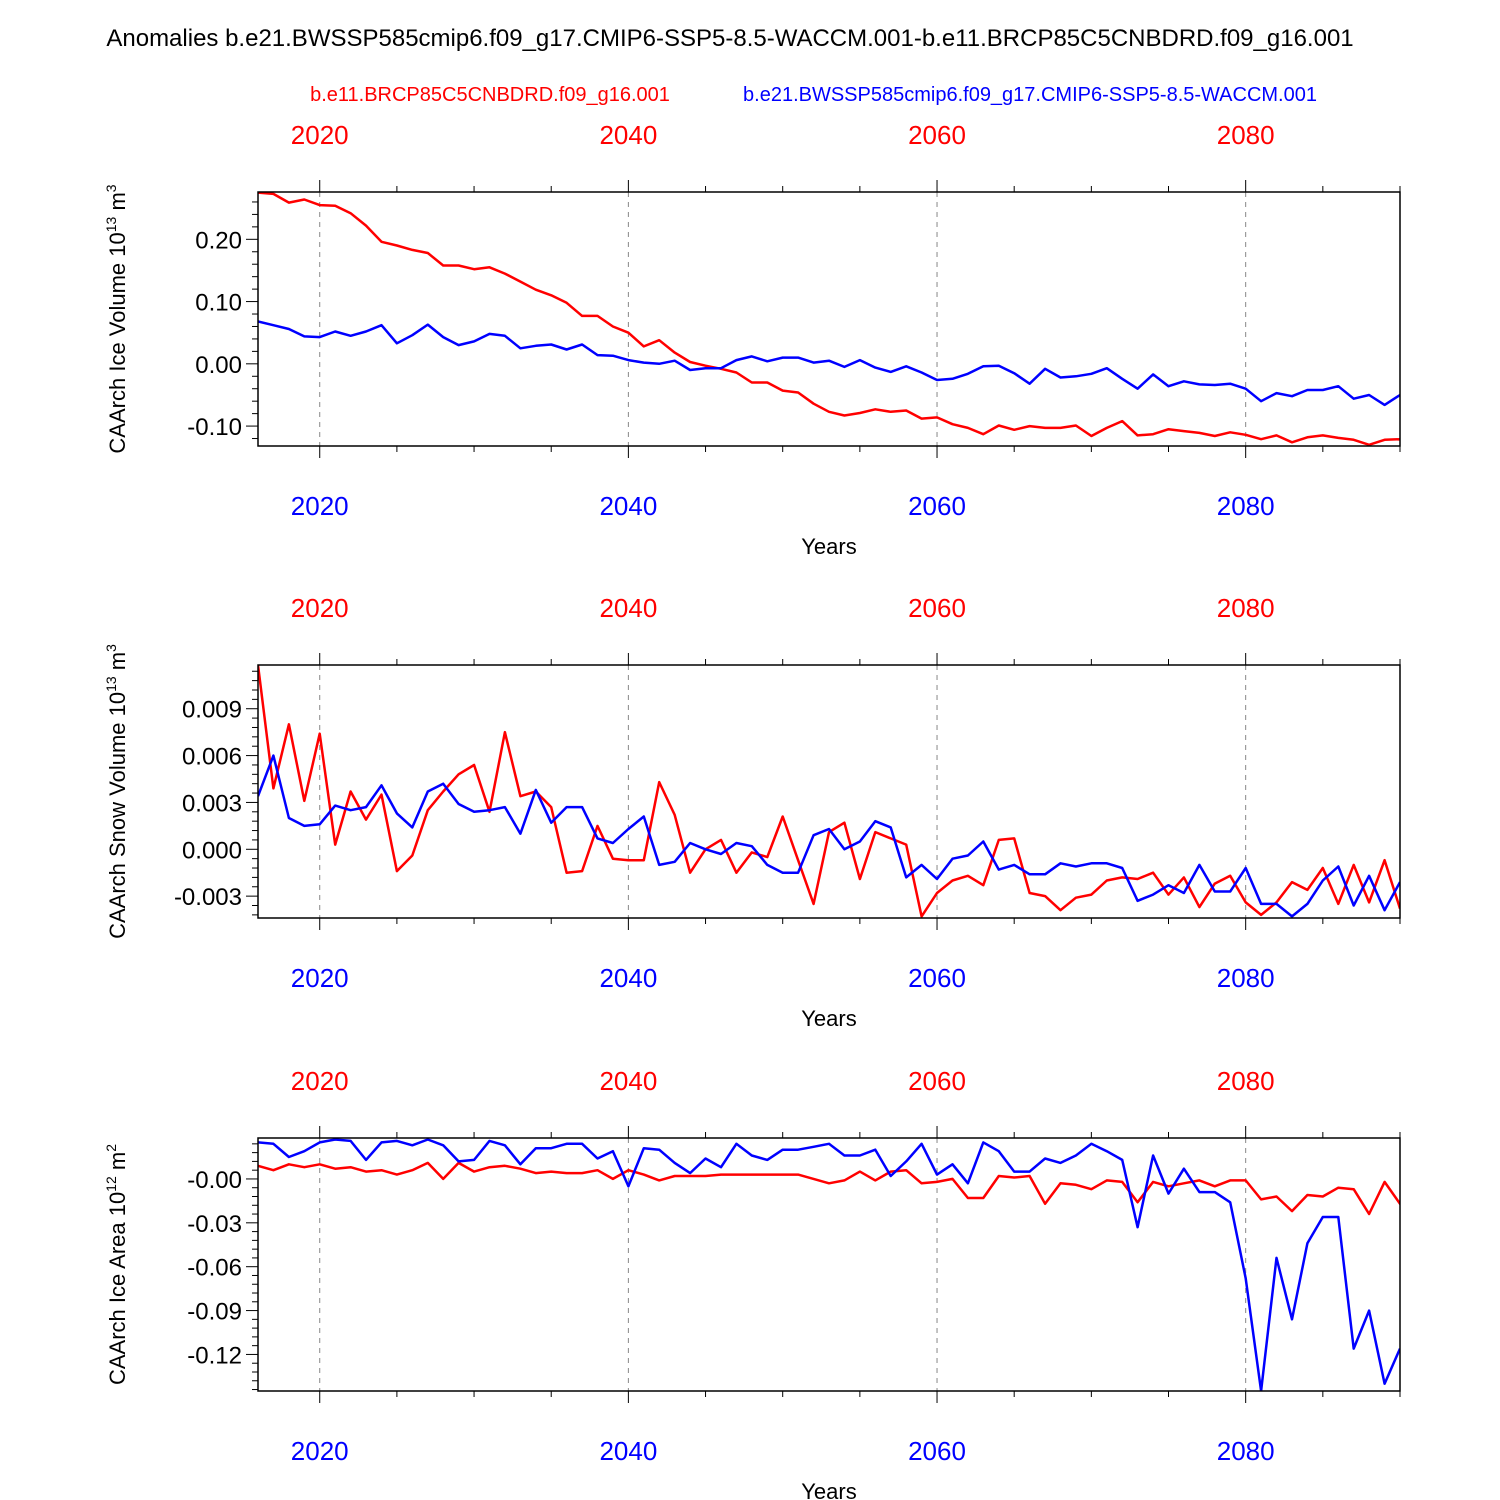 This screenshot has width=1500, height=1500. Describe the element at coordinates (214, 427) in the screenshot. I see `y-tick-label: -0.10` at that location.